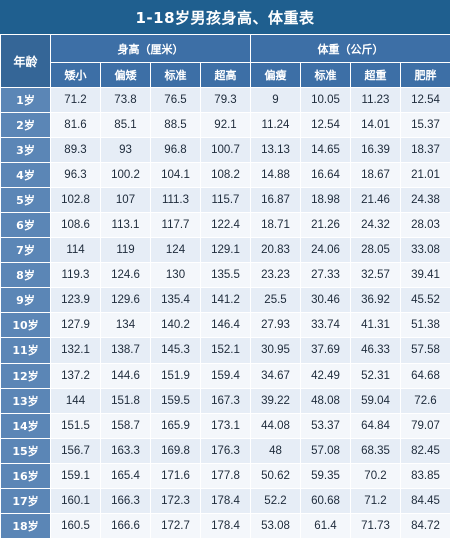  I want to click on weight-value-cell: 14.65, so click(326, 150).